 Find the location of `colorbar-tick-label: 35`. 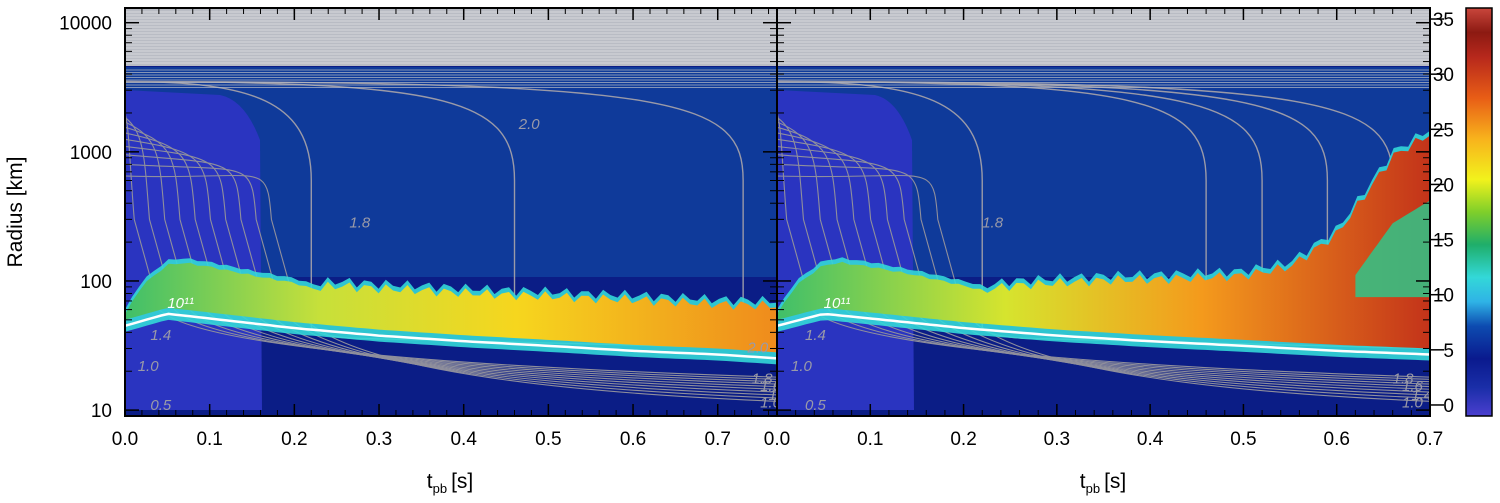

colorbar-tick-label: 35 is located at coordinates (1443, 20).